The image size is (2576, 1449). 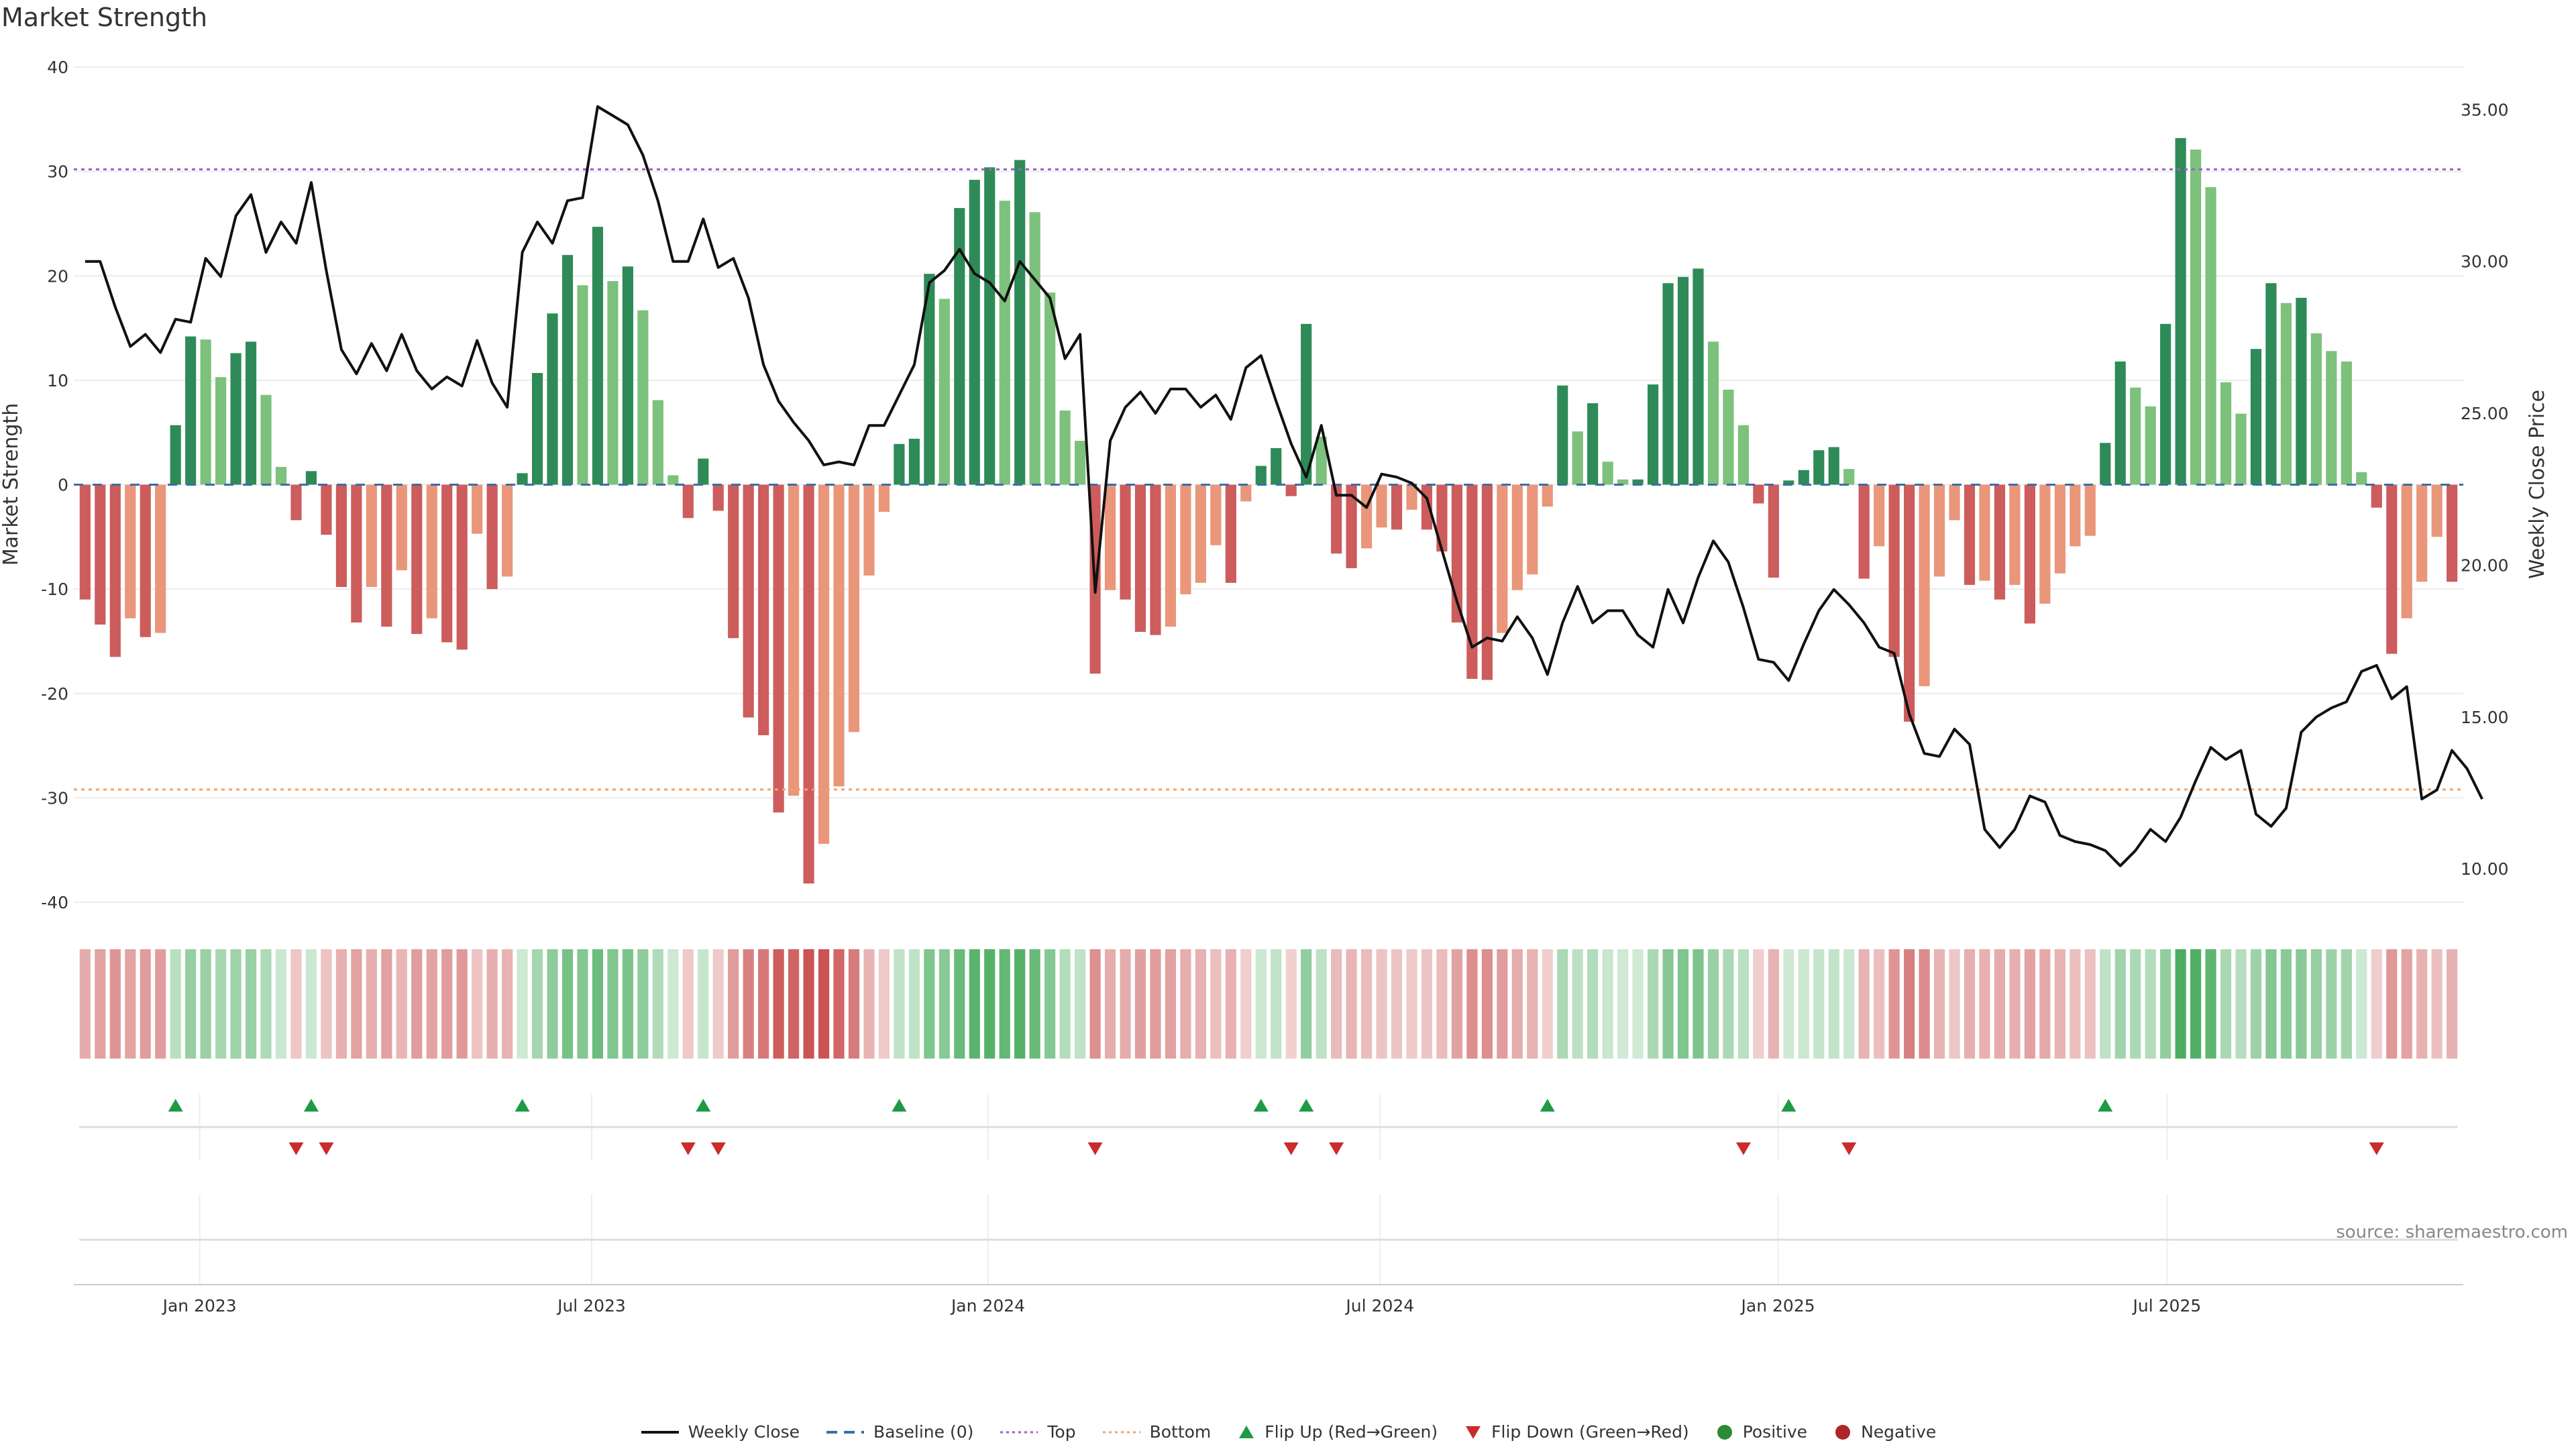 I want to click on y-tick-label-right: 30.00, so click(x=2485, y=262).